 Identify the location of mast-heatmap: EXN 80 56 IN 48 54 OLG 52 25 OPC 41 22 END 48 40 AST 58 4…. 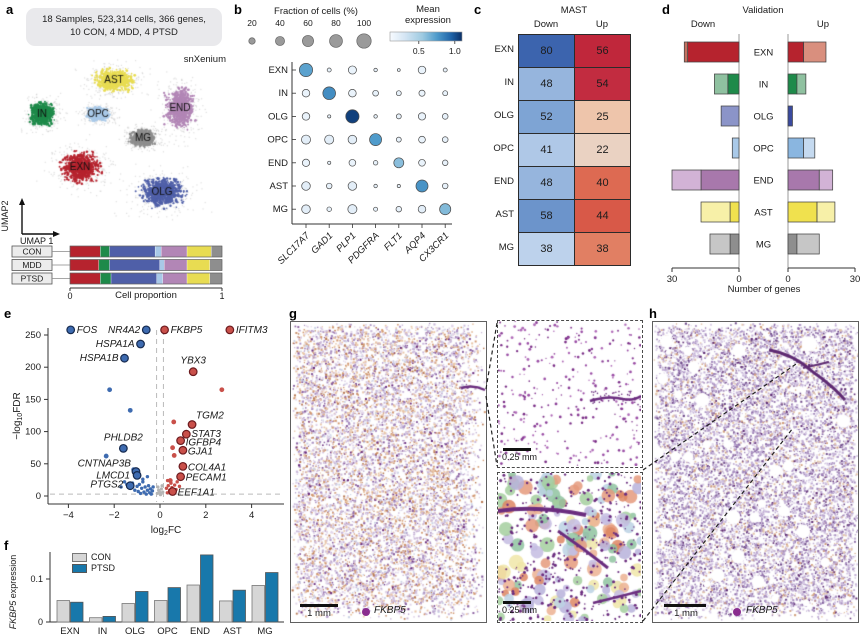
(571, 149).